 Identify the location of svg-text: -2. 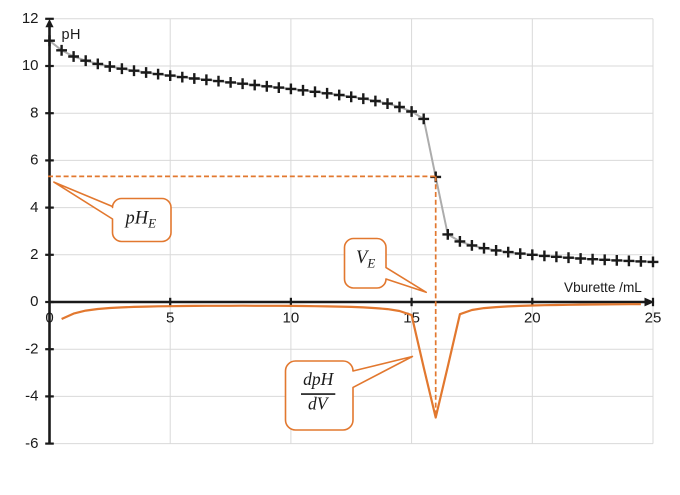
(31, 348).